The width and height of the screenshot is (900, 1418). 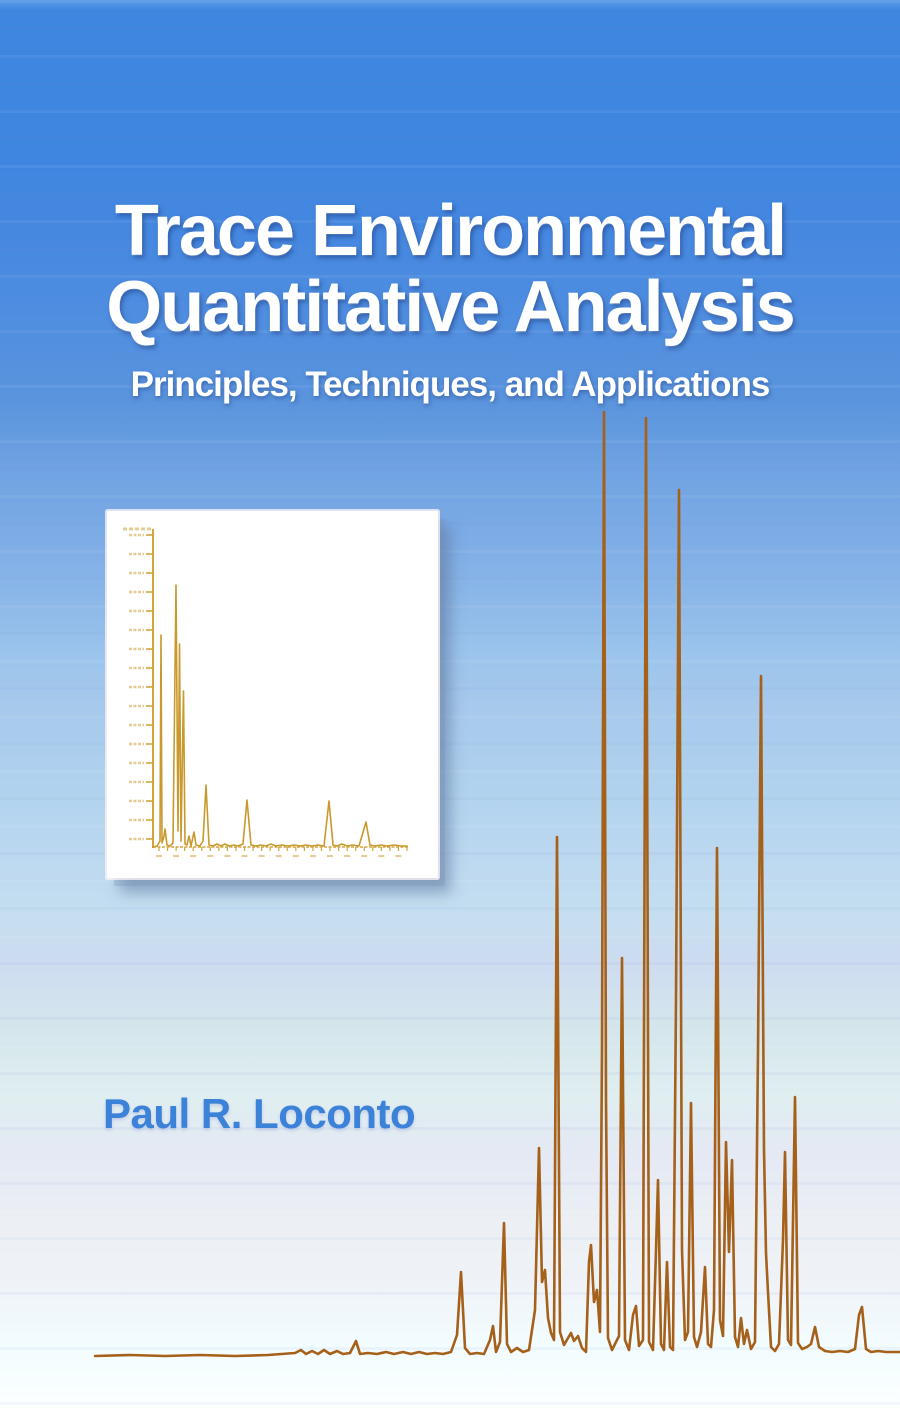 What do you see at coordinates (451, 307) in the screenshot?
I see `title-line-2: Quantitative Analysis` at bounding box center [451, 307].